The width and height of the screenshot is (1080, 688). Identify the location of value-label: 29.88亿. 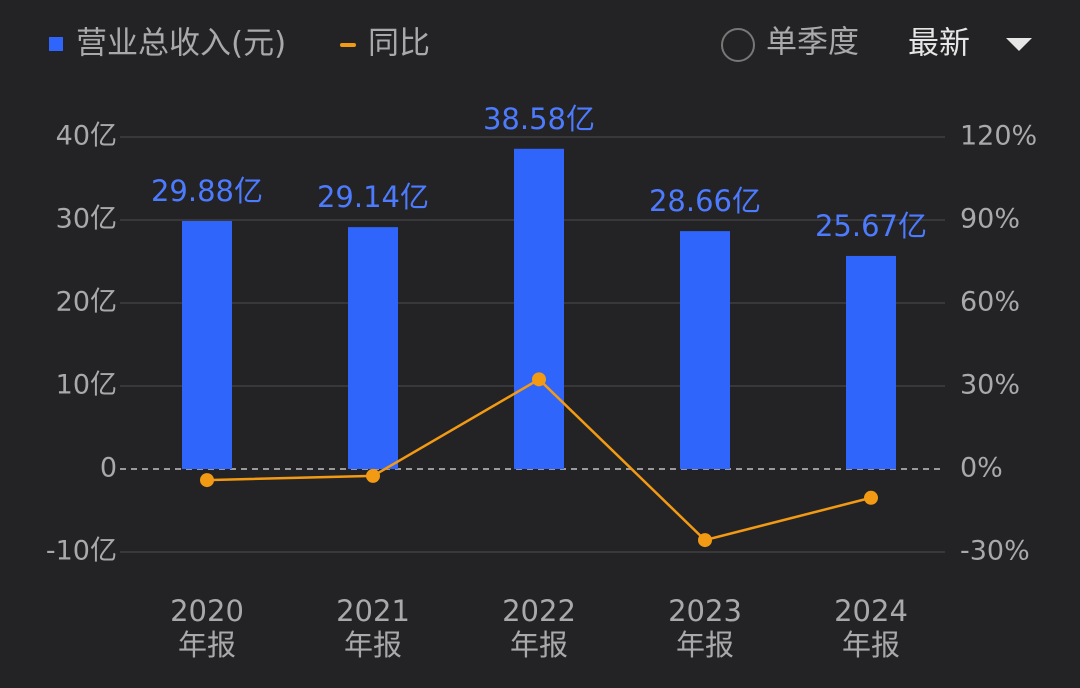
(207, 191).